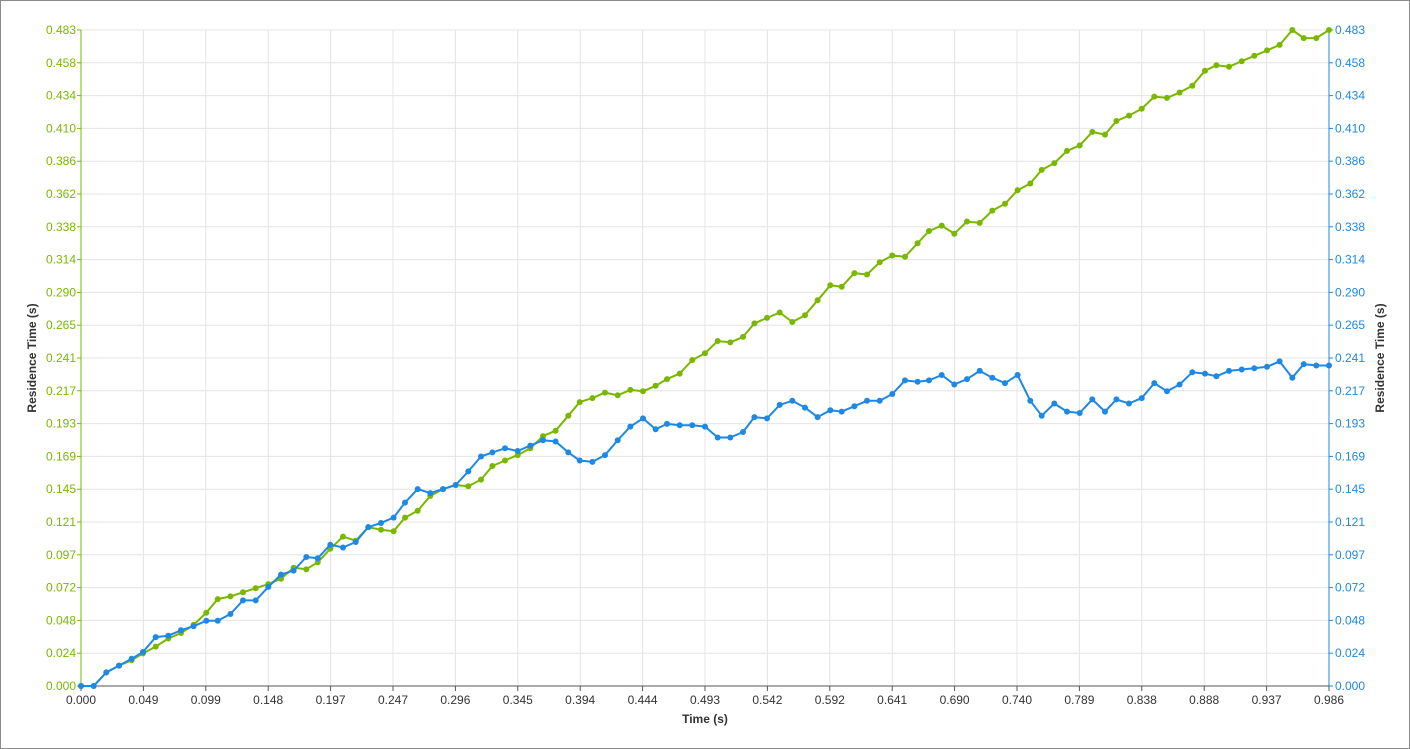 The height and width of the screenshot is (749, 1410). What do you see at coordinates (61, 358) in the screenshot?
I see `y-tick-label-left: 0.241` at bounding box center [61, 358].